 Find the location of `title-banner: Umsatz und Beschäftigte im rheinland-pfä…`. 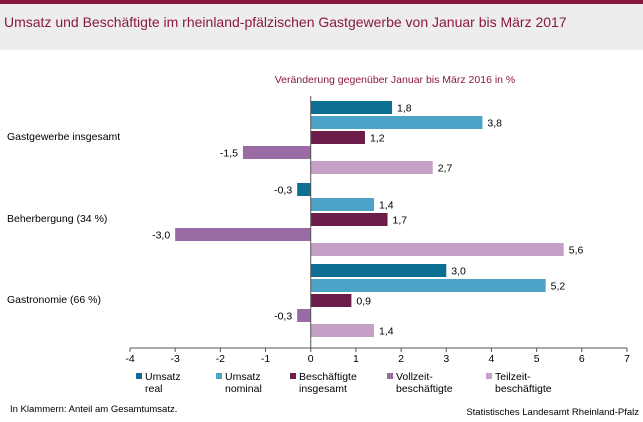

title-banner: Umsatz und Beschäftigte im rheinland-pfä… is located at coordinates (321, 27).